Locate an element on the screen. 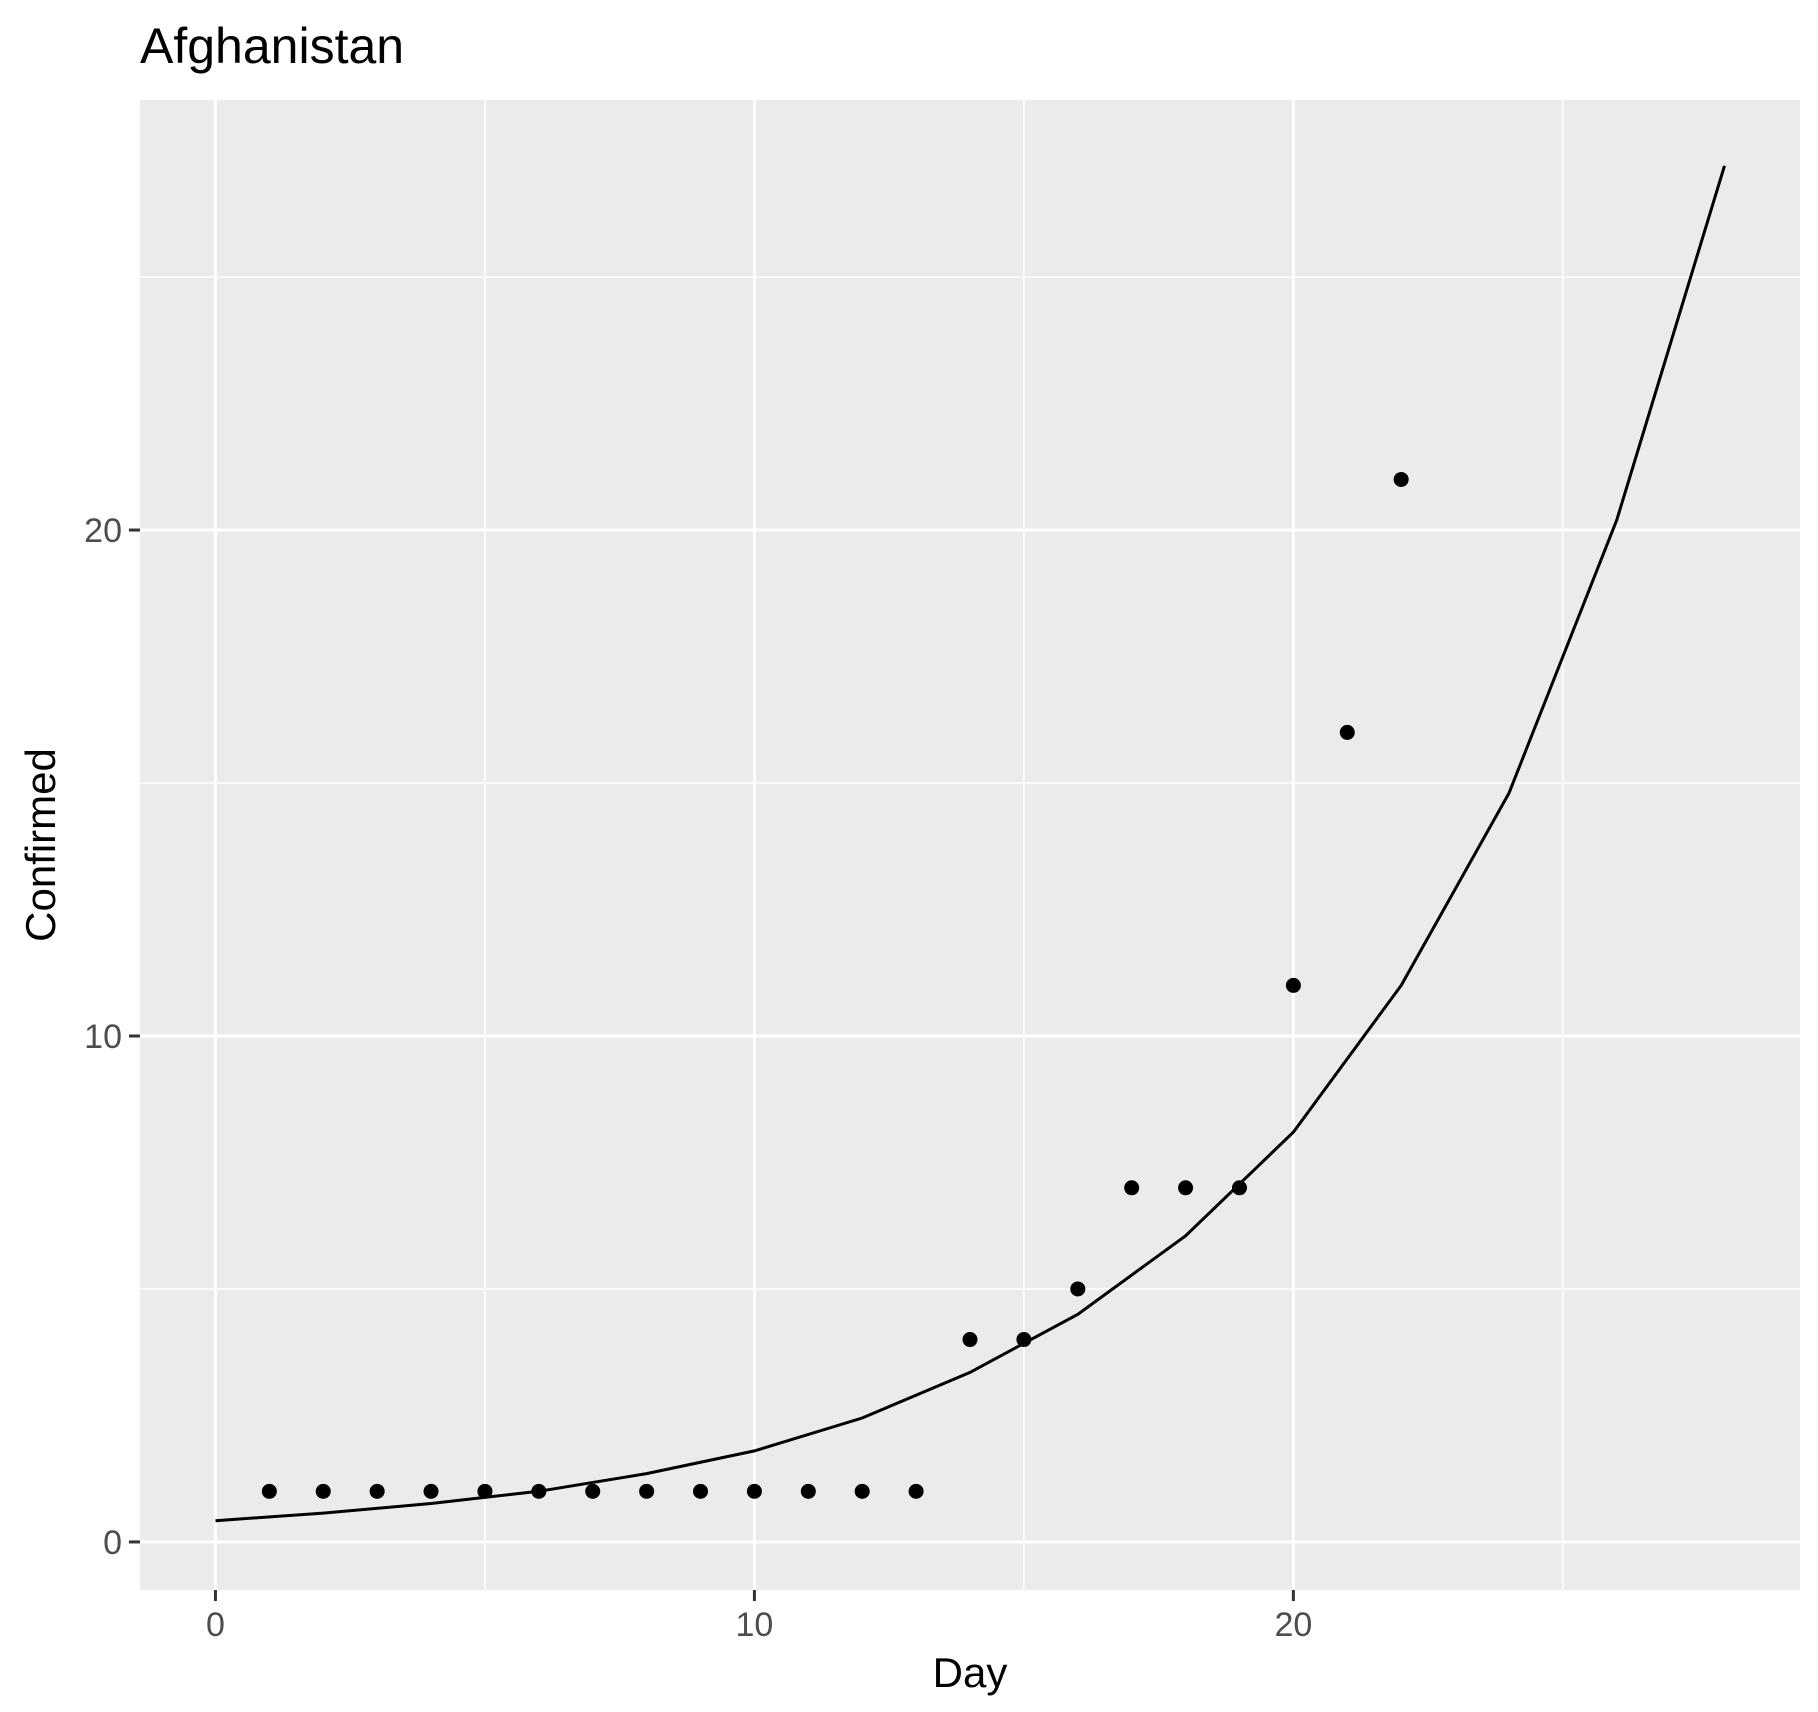 The height and width of the screenshot is (1712, 1818). y-tick-label: 10 is located at coordinates (103, 1037).